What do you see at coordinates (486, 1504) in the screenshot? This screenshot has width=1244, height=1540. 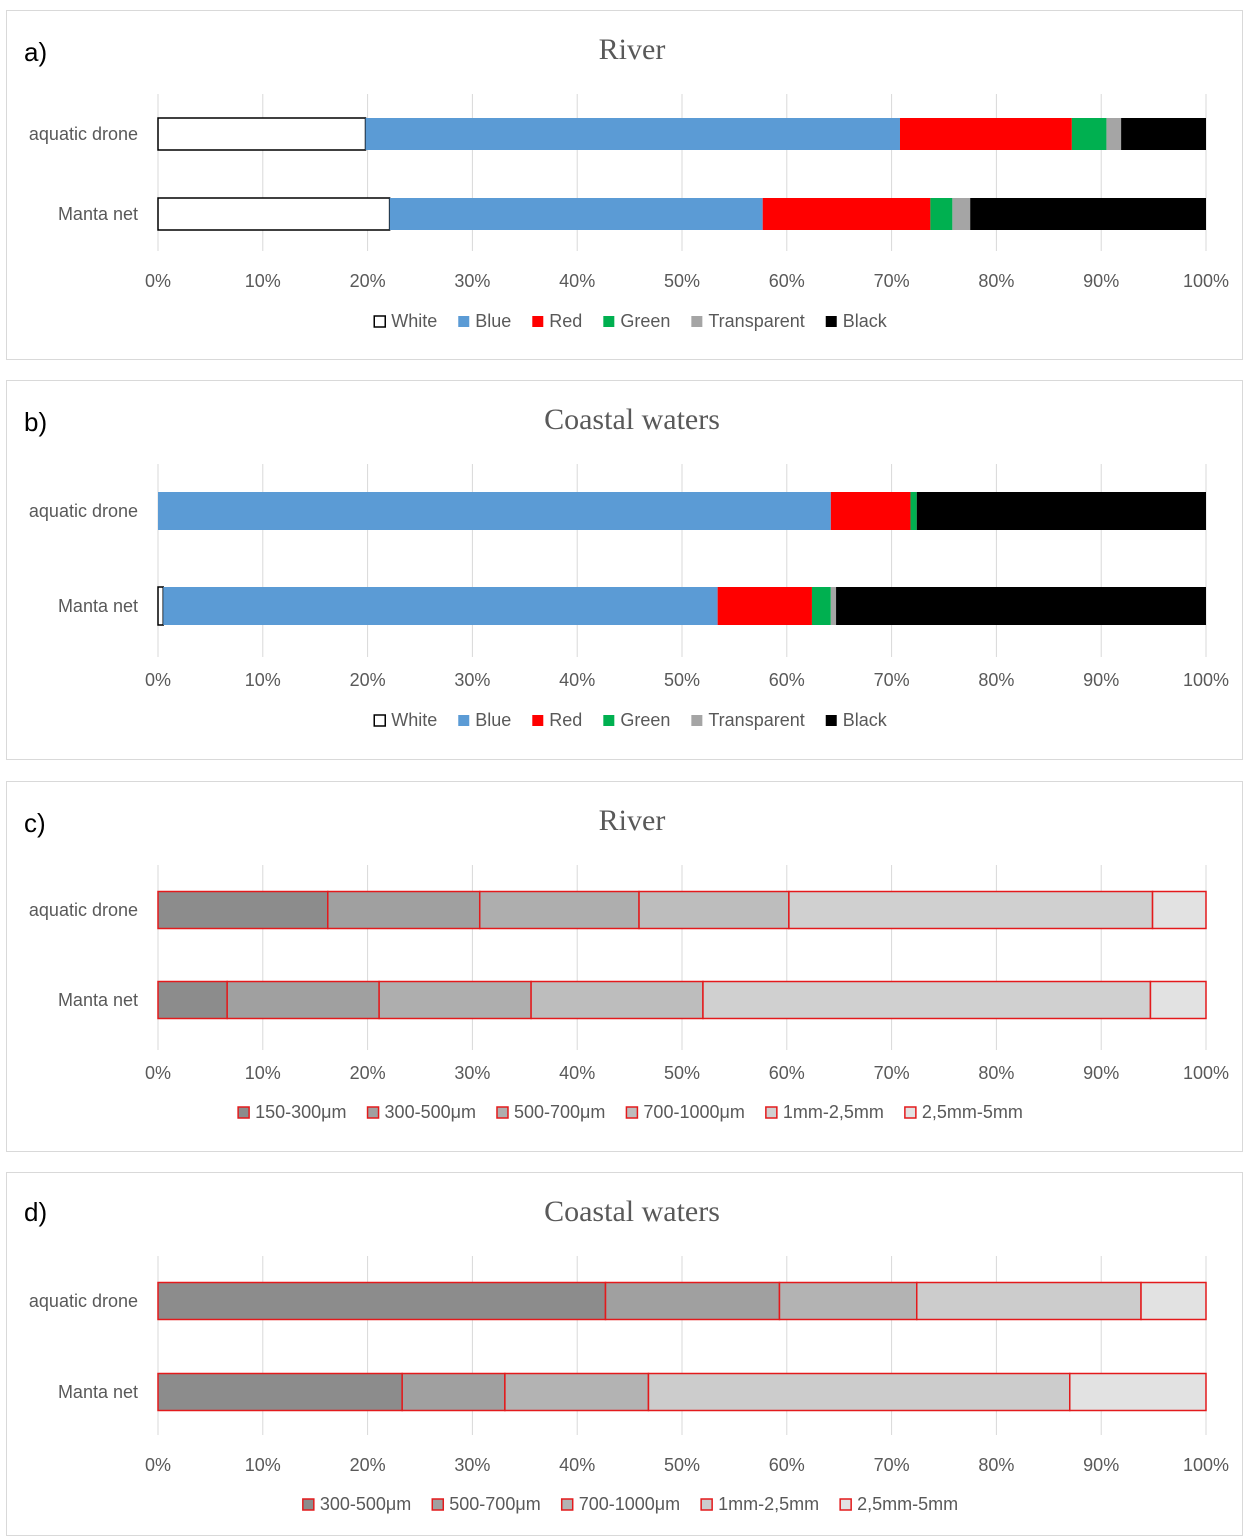 I see `legend-item: 500-700μm` at bounding box center [486, 1504].